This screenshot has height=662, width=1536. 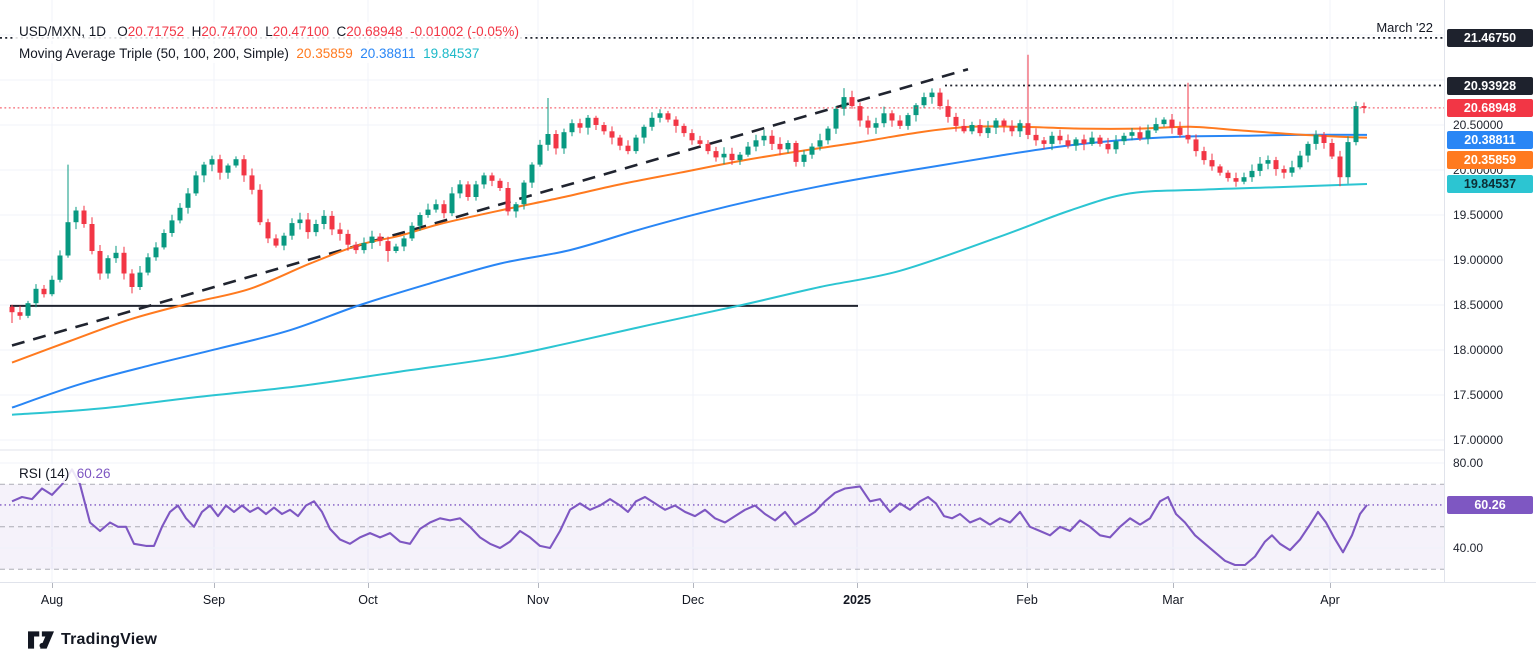 I want to click on price-badge: 20.68948, so click(x=1490, y=108).